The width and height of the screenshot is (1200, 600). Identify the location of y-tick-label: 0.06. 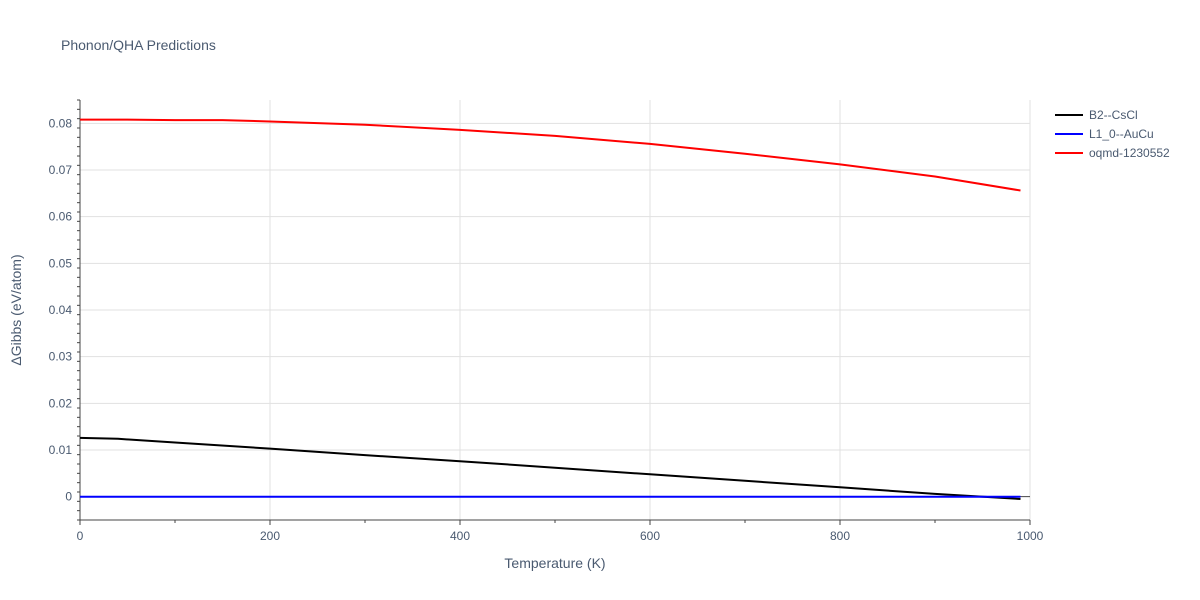
(61, 217).